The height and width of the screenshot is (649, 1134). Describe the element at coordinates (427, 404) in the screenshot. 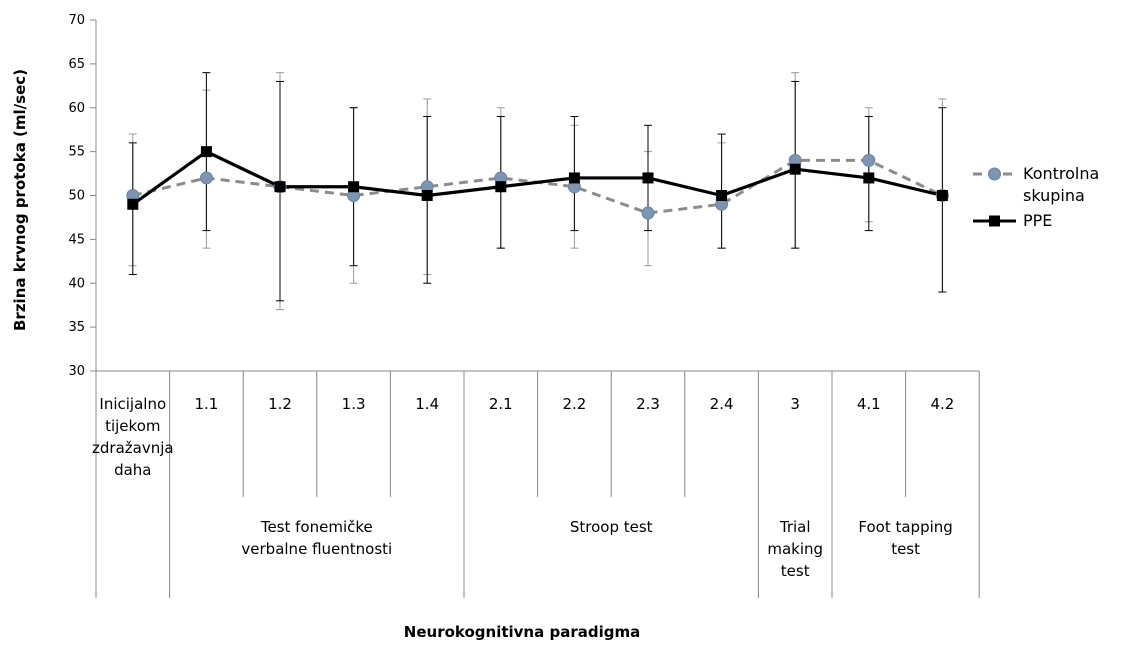

I see `x-category-label: 1.4` at that location.